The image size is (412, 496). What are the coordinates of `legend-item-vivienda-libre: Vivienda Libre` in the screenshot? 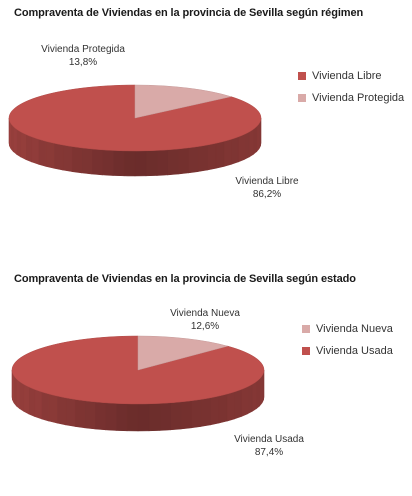 It's located at (351, 76).